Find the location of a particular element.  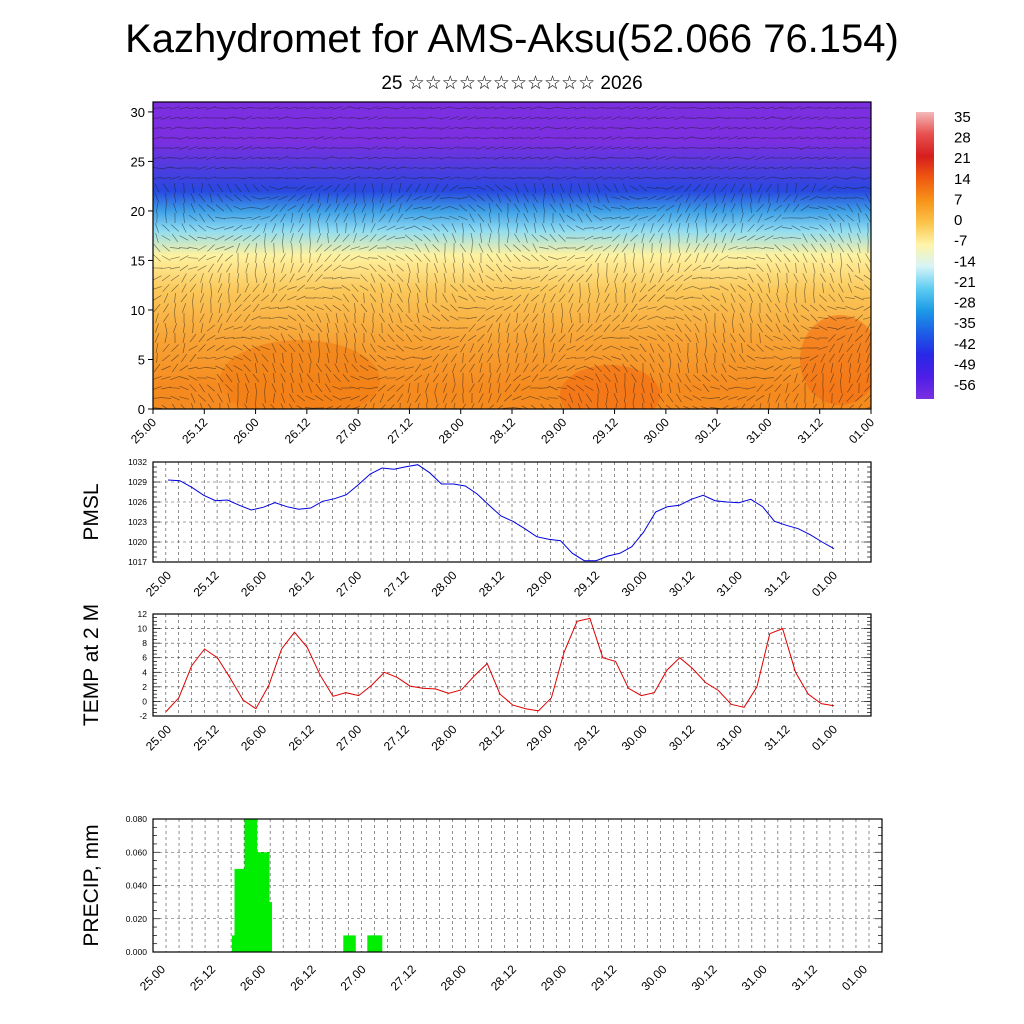

y-tick-label: 0.020 is located at coordinates (137, 919).